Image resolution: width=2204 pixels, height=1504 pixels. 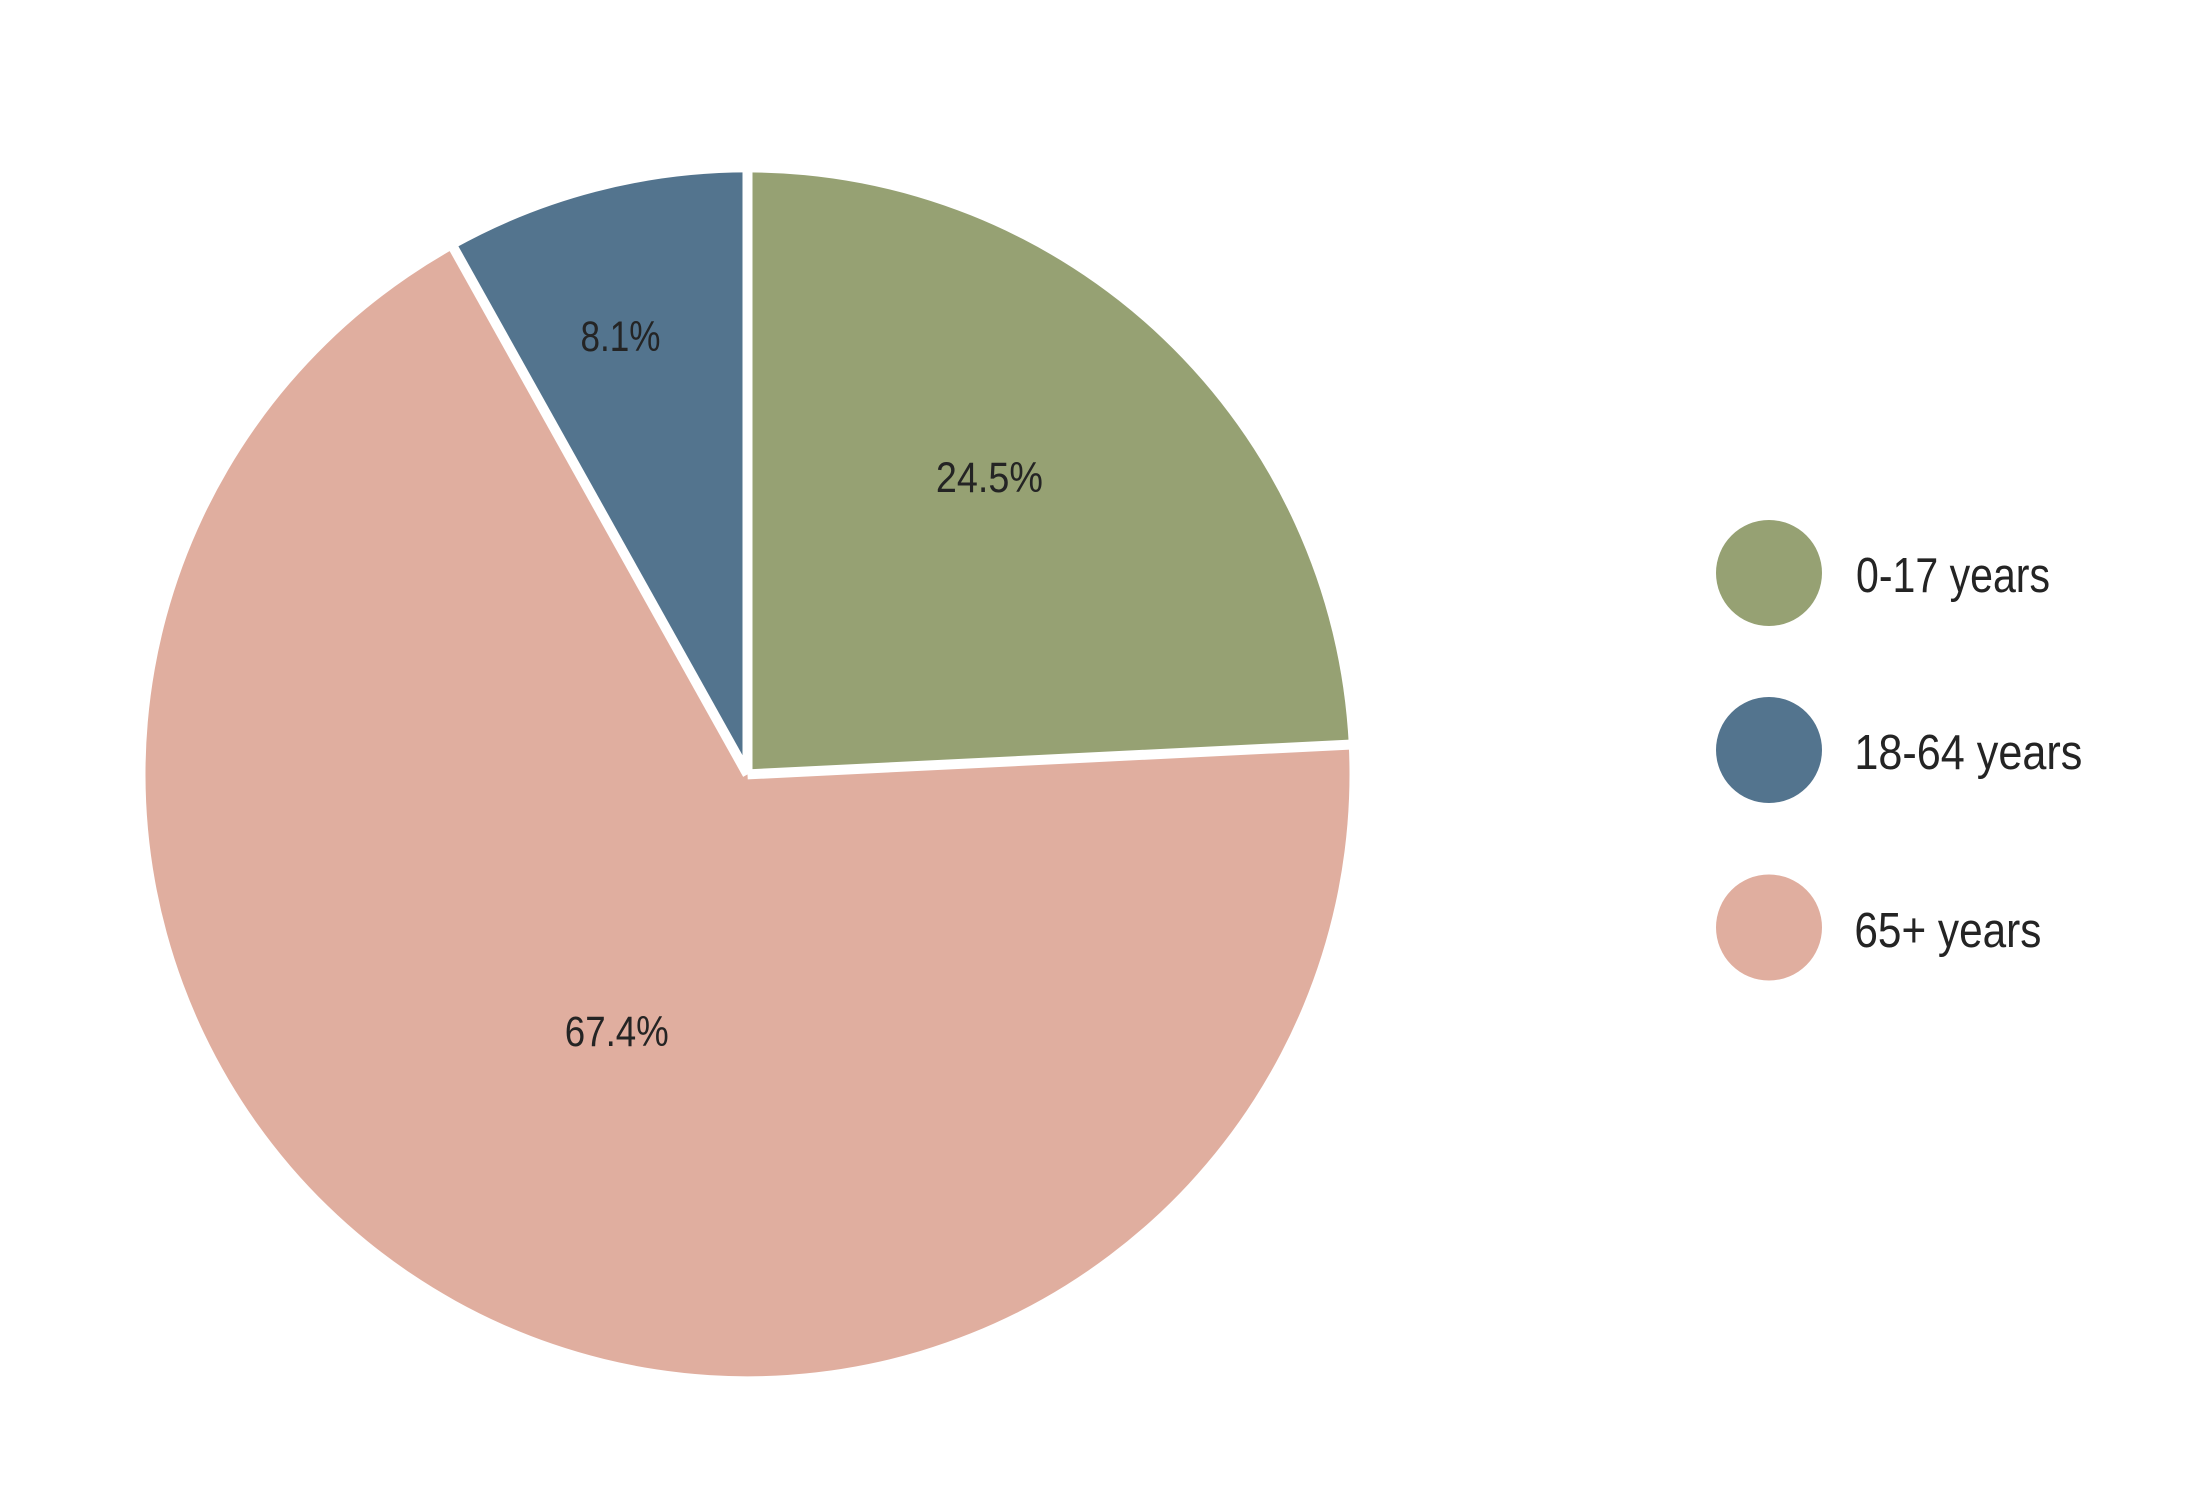 I want to click on svg-text: 8.1%, so click(x=621, y=337).